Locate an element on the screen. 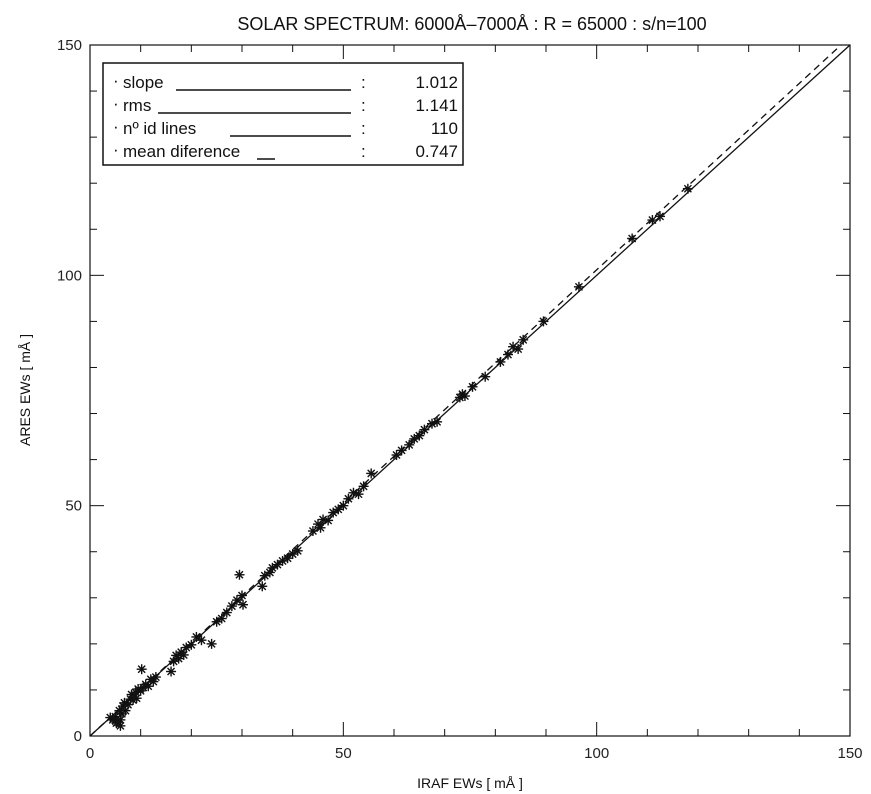  legend-value: 0.747 is located at coordinates (436, 151).